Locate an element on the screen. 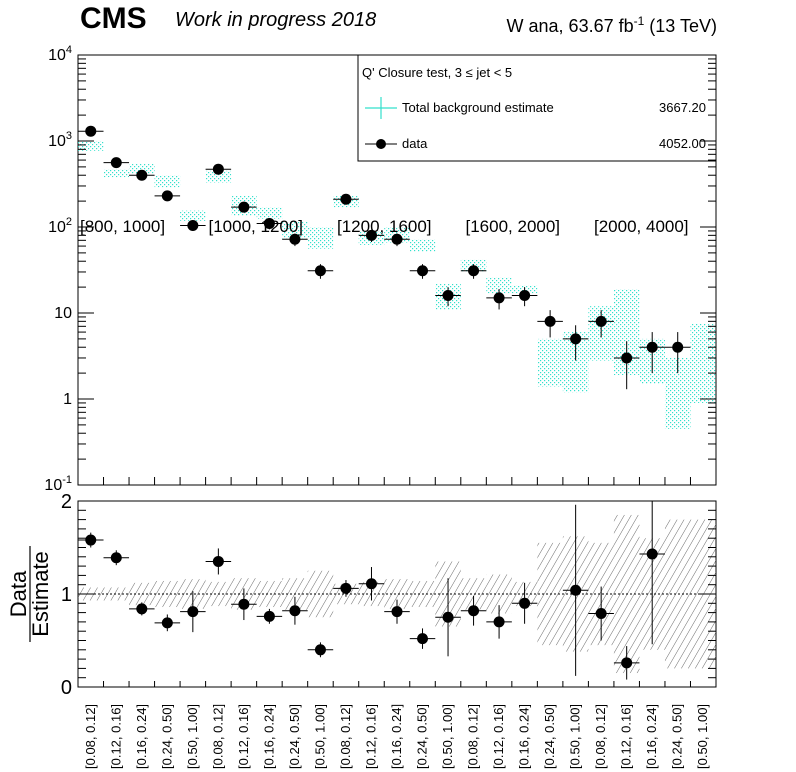 The width and height of the screenshot is (796, 772). bin-label-14: [0.50, 1.00] is located at coordinates (447, 736).